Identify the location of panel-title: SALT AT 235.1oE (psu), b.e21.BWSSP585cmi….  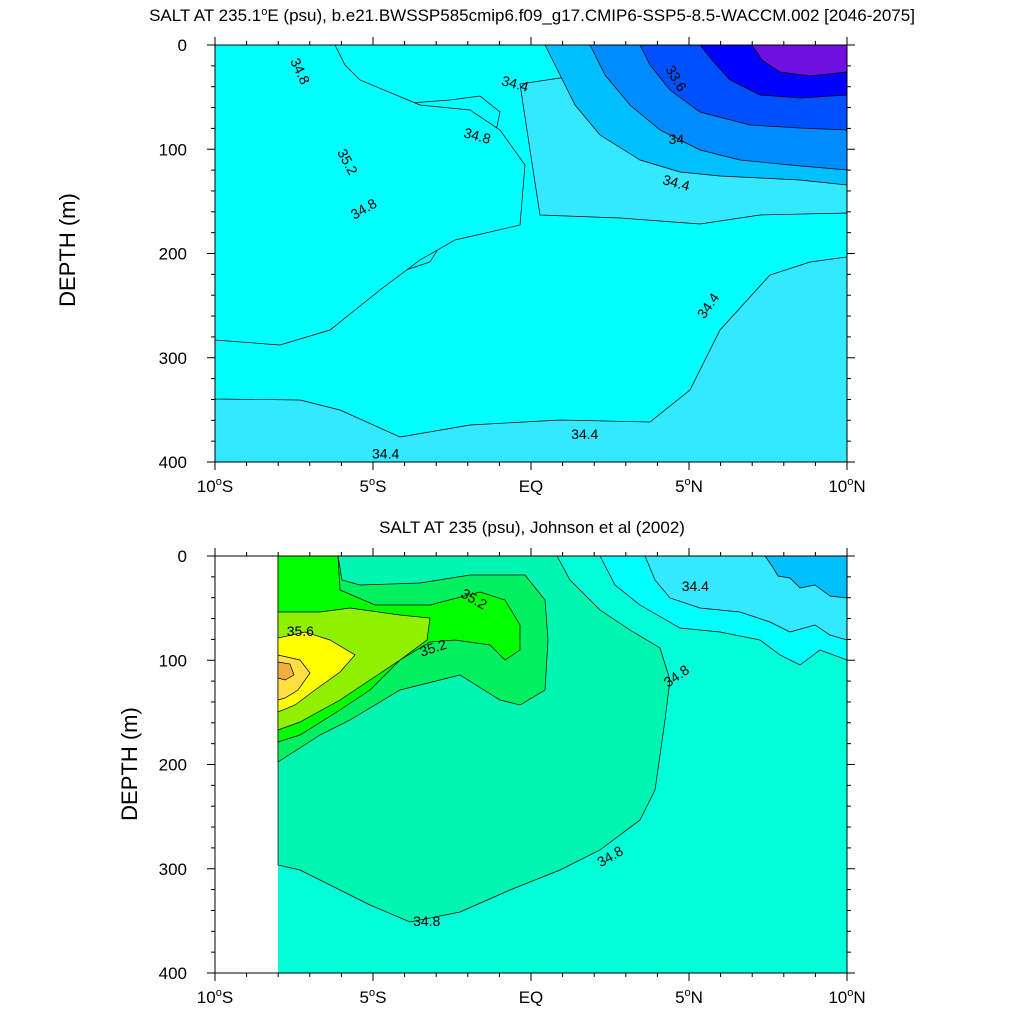
(532, 15).